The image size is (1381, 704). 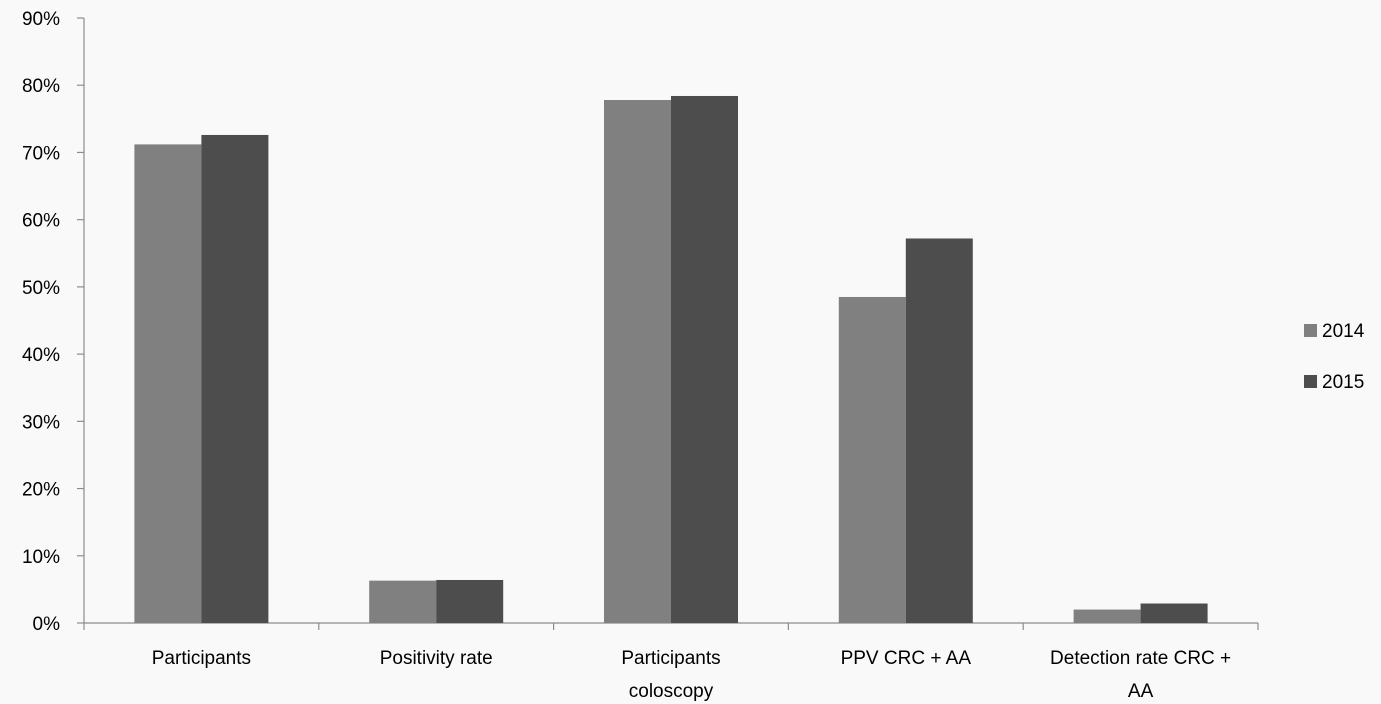 I want to click on legend: 2014 2015, so click(x=1334, y=357).